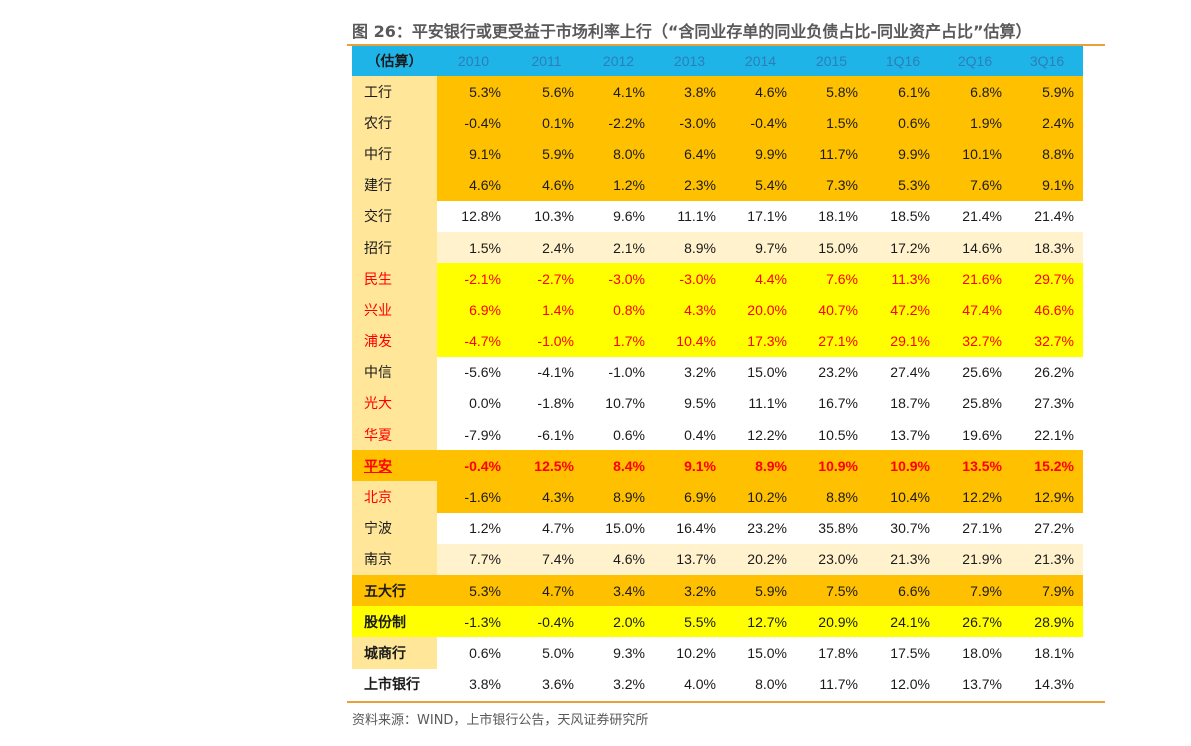  Describe the element at coordinates (546, 466) in the screenshot. I see `table-cell: 12.5%` at that location.